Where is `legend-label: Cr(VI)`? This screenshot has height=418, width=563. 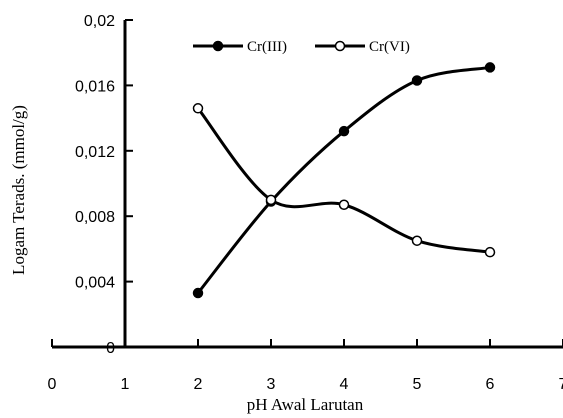
legend-label: Cr(VI) is located at coordinates (389, 47).